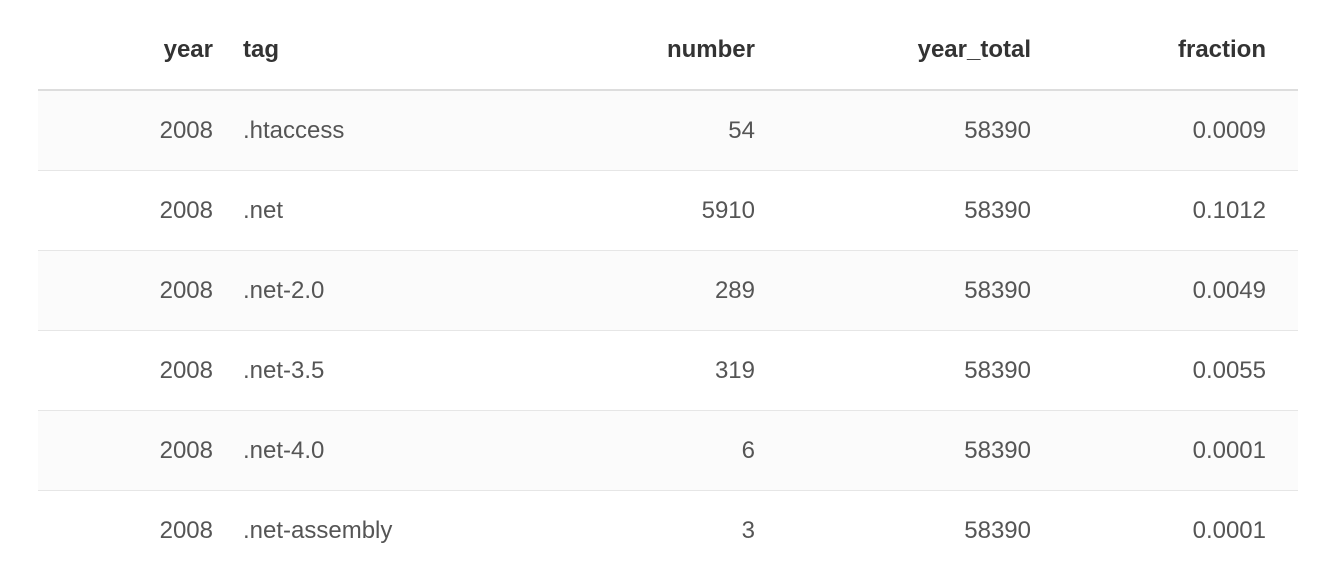 This screenshot has width=1336, height=582. I want to click on cell-number: 5910, so click(584, 210).